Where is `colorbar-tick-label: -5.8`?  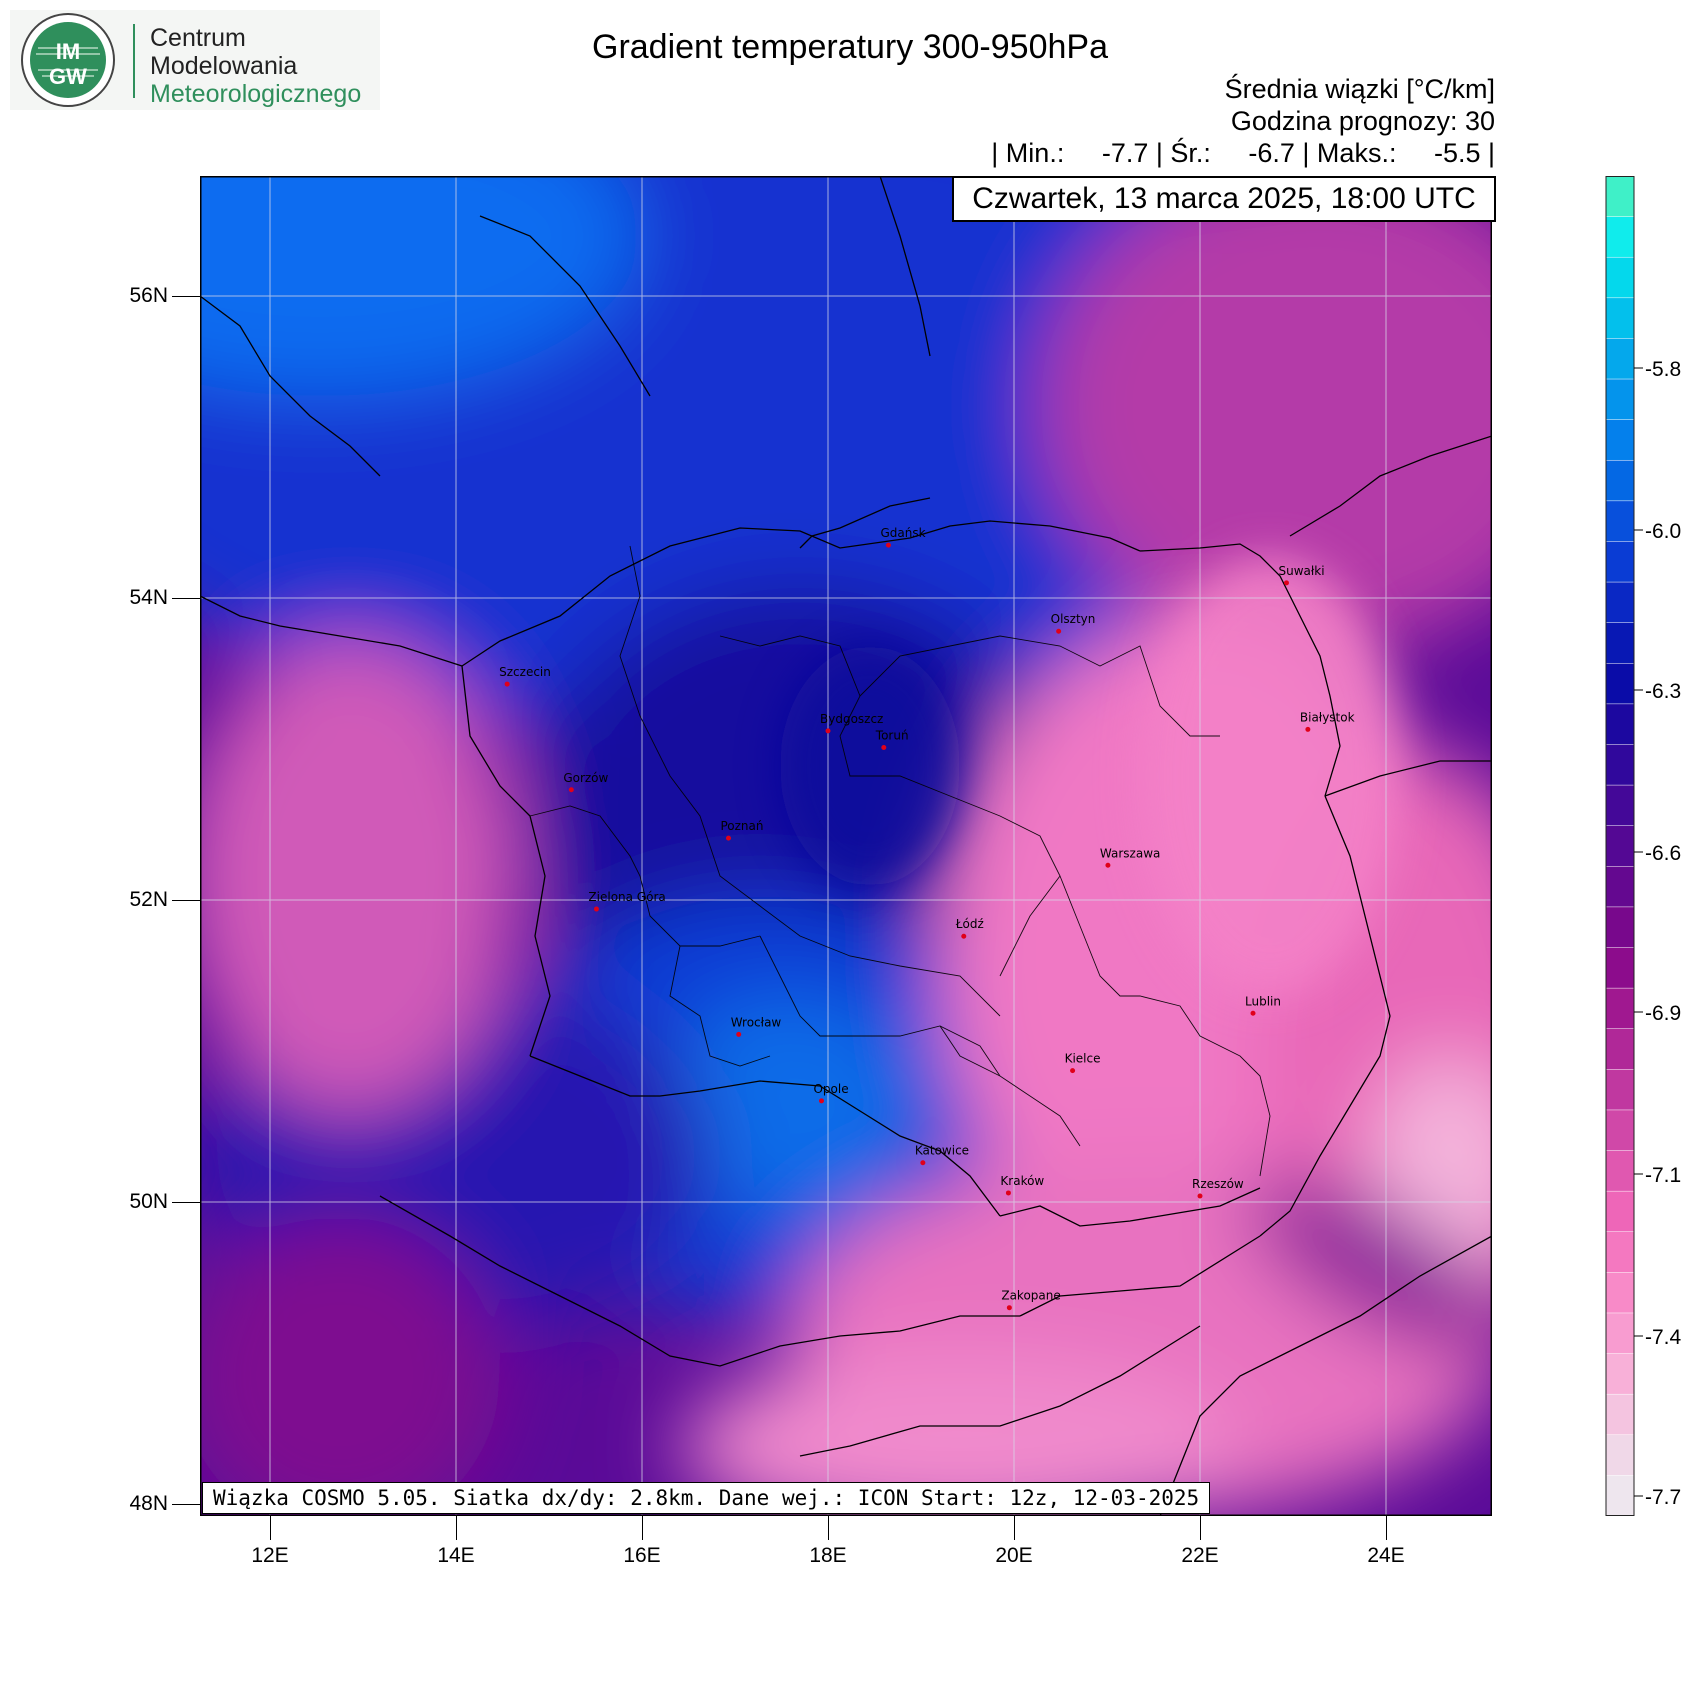 colorbar-tick-label: -5.8 is located at coordinates (1663, 369).